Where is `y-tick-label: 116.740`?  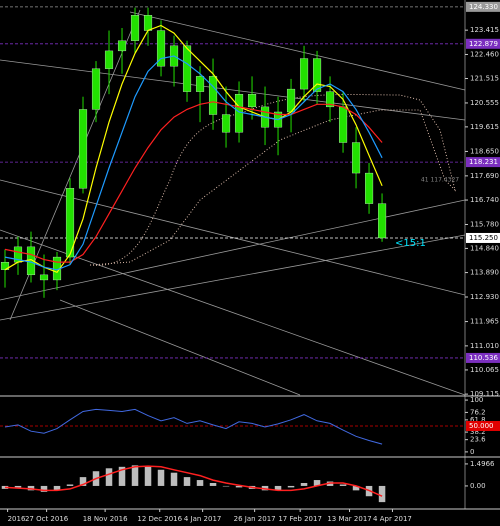
y-tick-label: 116.740 is located at coordinates (484, 200).